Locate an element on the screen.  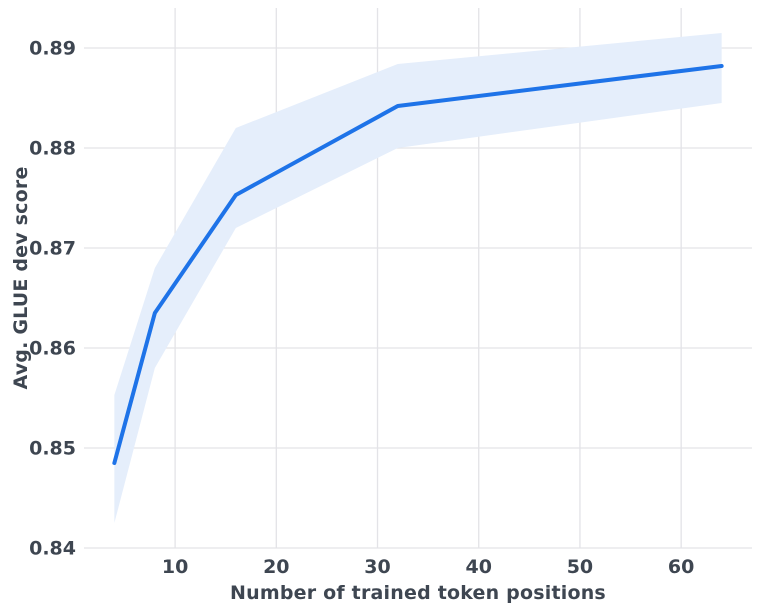
y-tick-label: 0.89 is located at coordinates (52, 49).